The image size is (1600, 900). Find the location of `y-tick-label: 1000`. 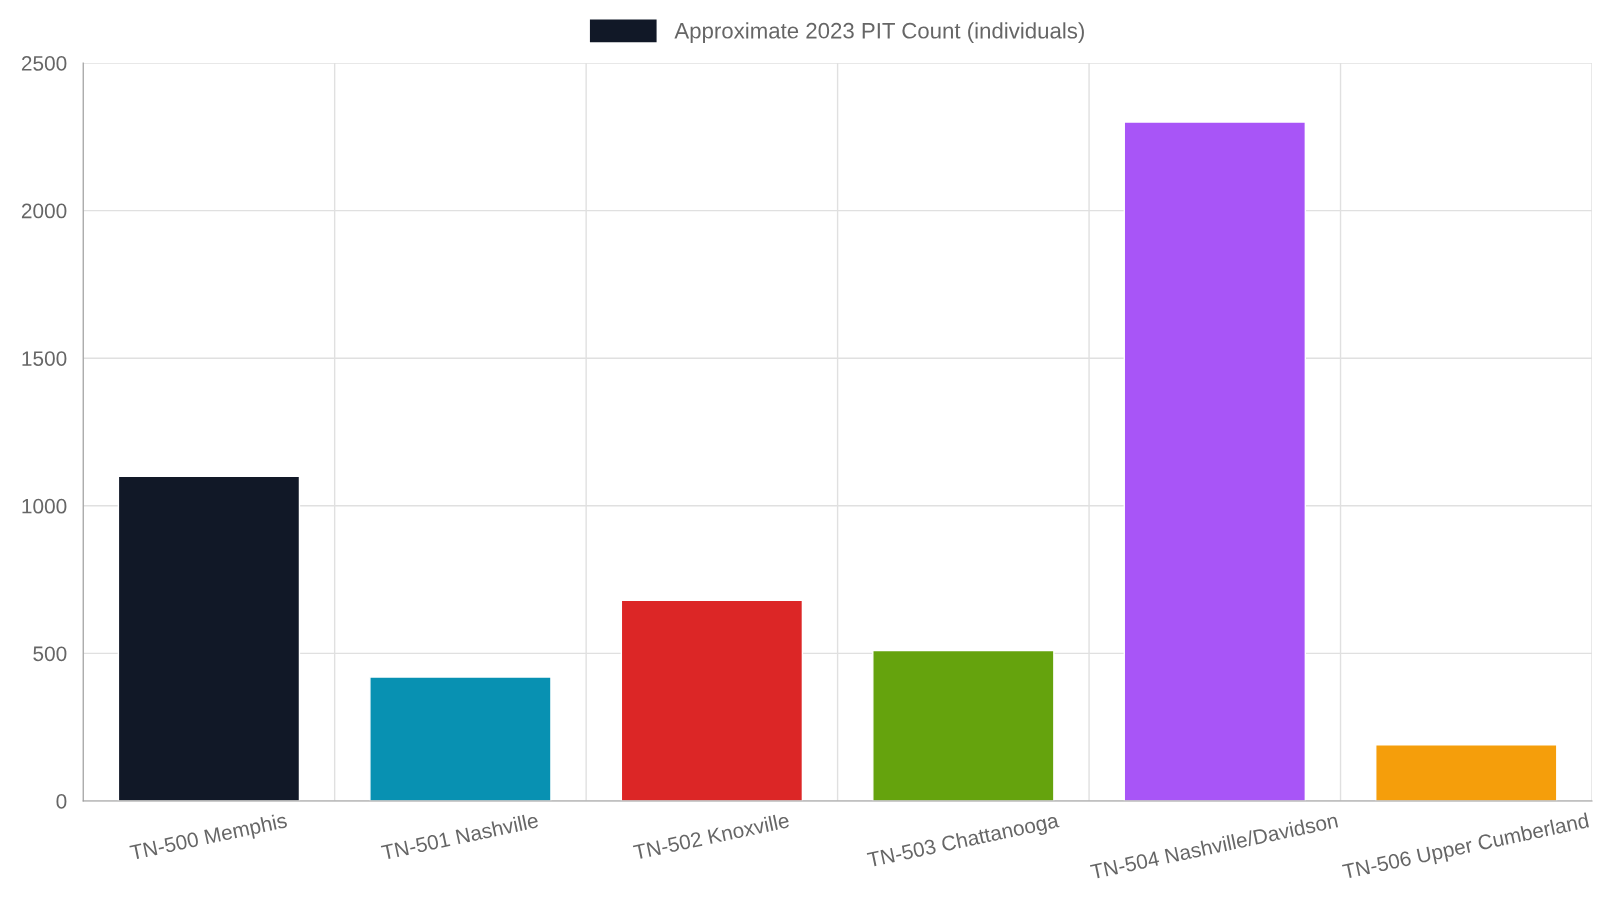

y-tick-label: 1000 is located at coordinates (44, 506).